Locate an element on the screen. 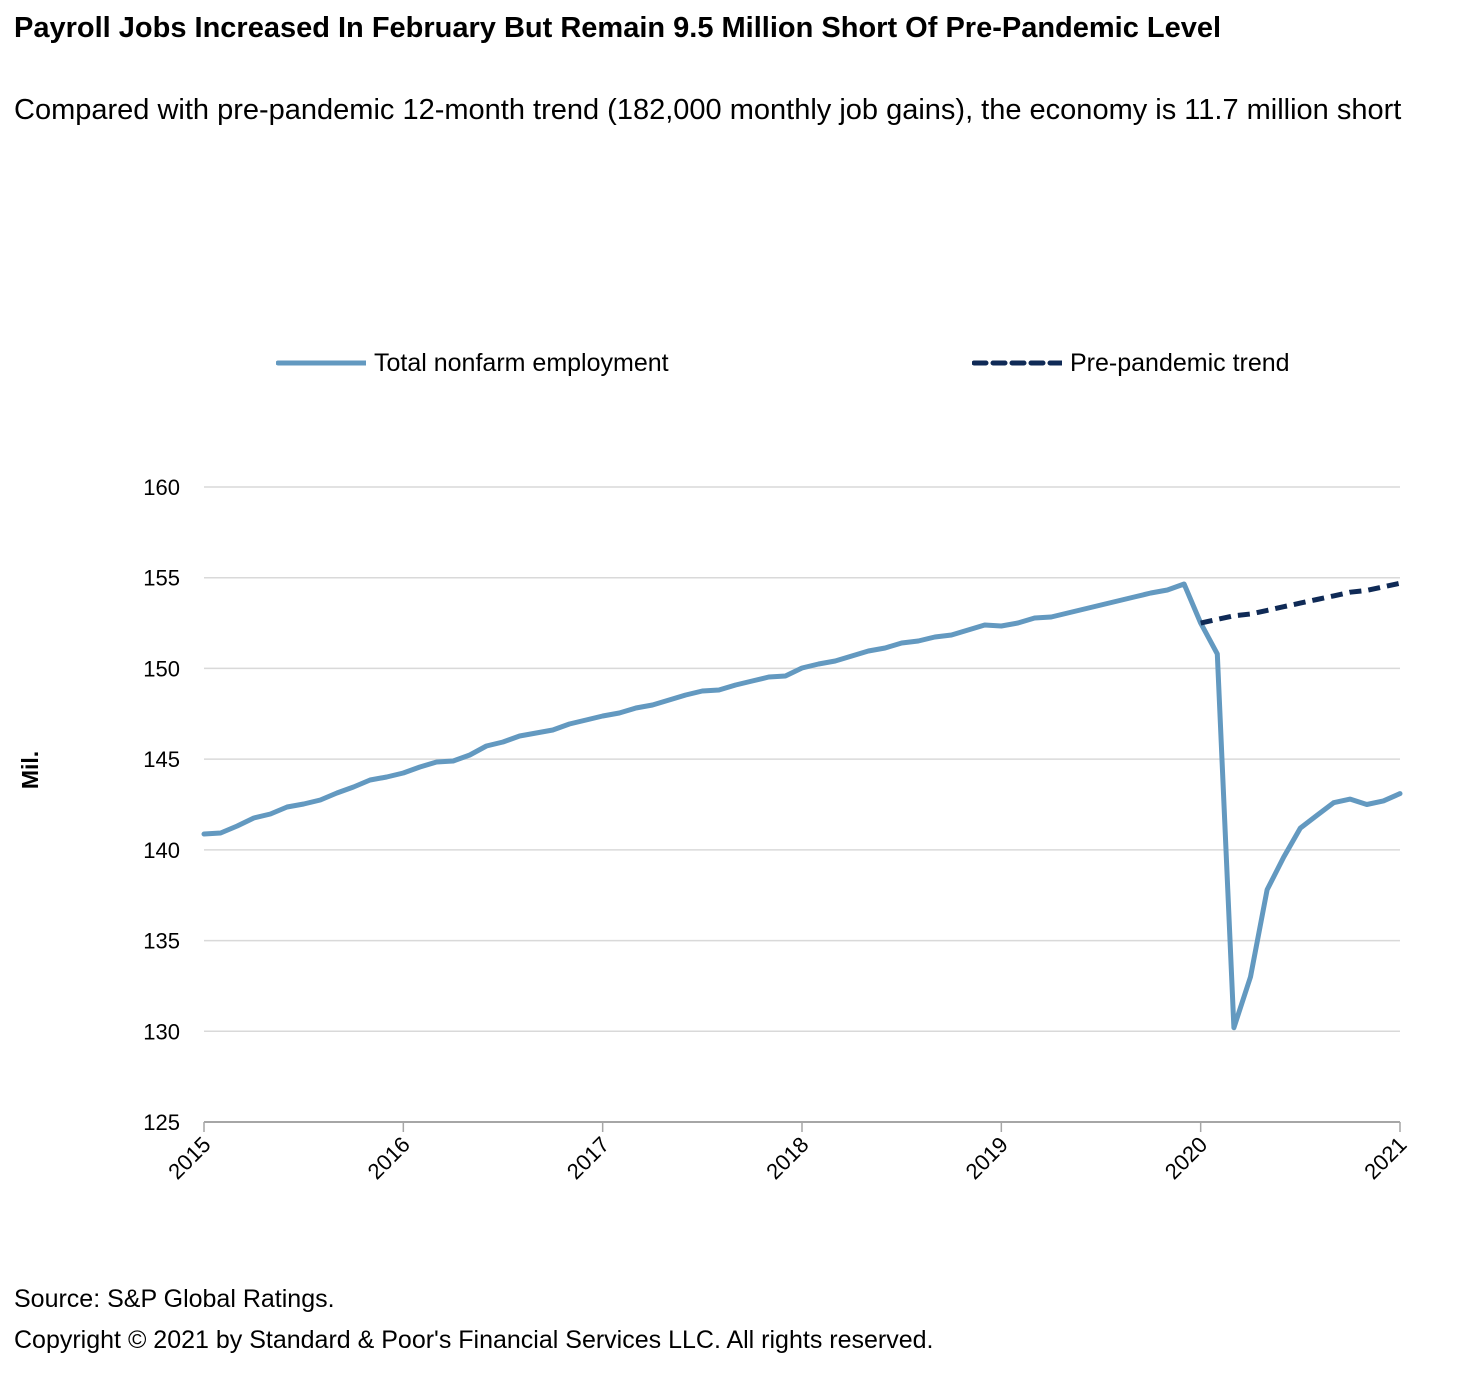  y-tick-label: 145 is located at coordinates (161, 759).